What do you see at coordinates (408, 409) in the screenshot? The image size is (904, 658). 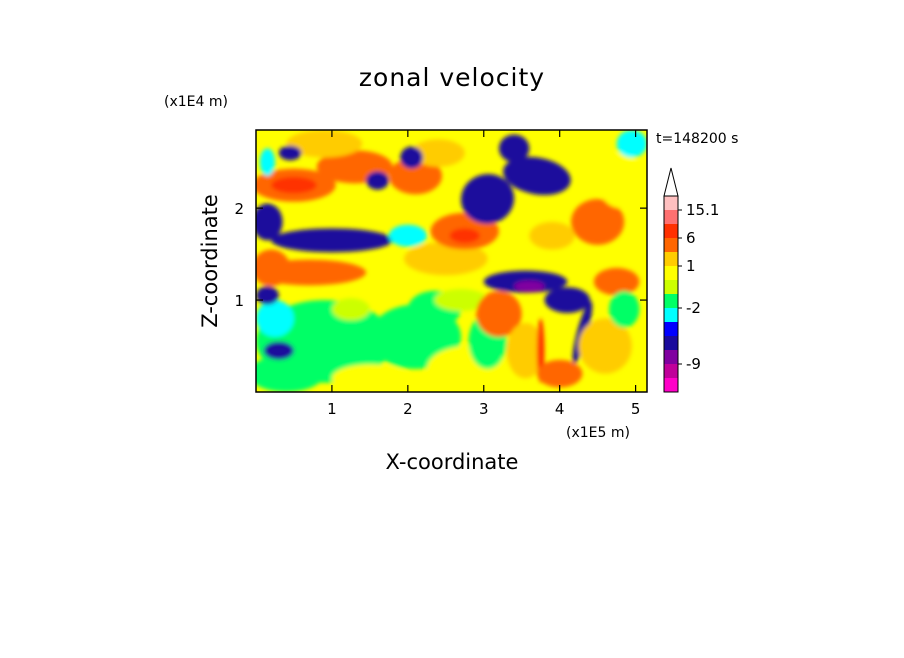 I see `x-tick-label: 2` at bounding box center [408, 409].